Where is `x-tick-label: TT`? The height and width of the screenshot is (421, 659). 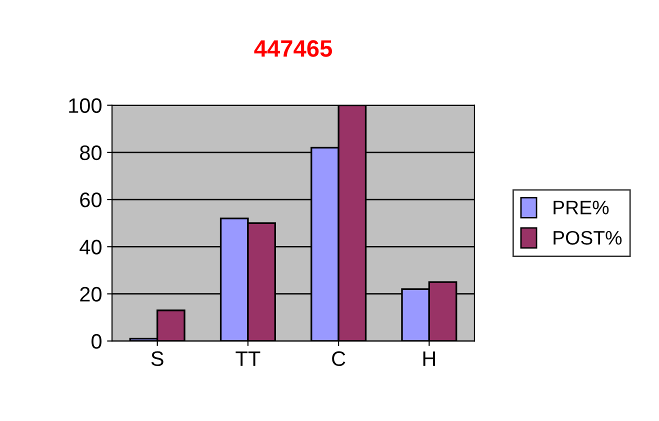 x-tick-label: TT is located at coordinates (248, 358).